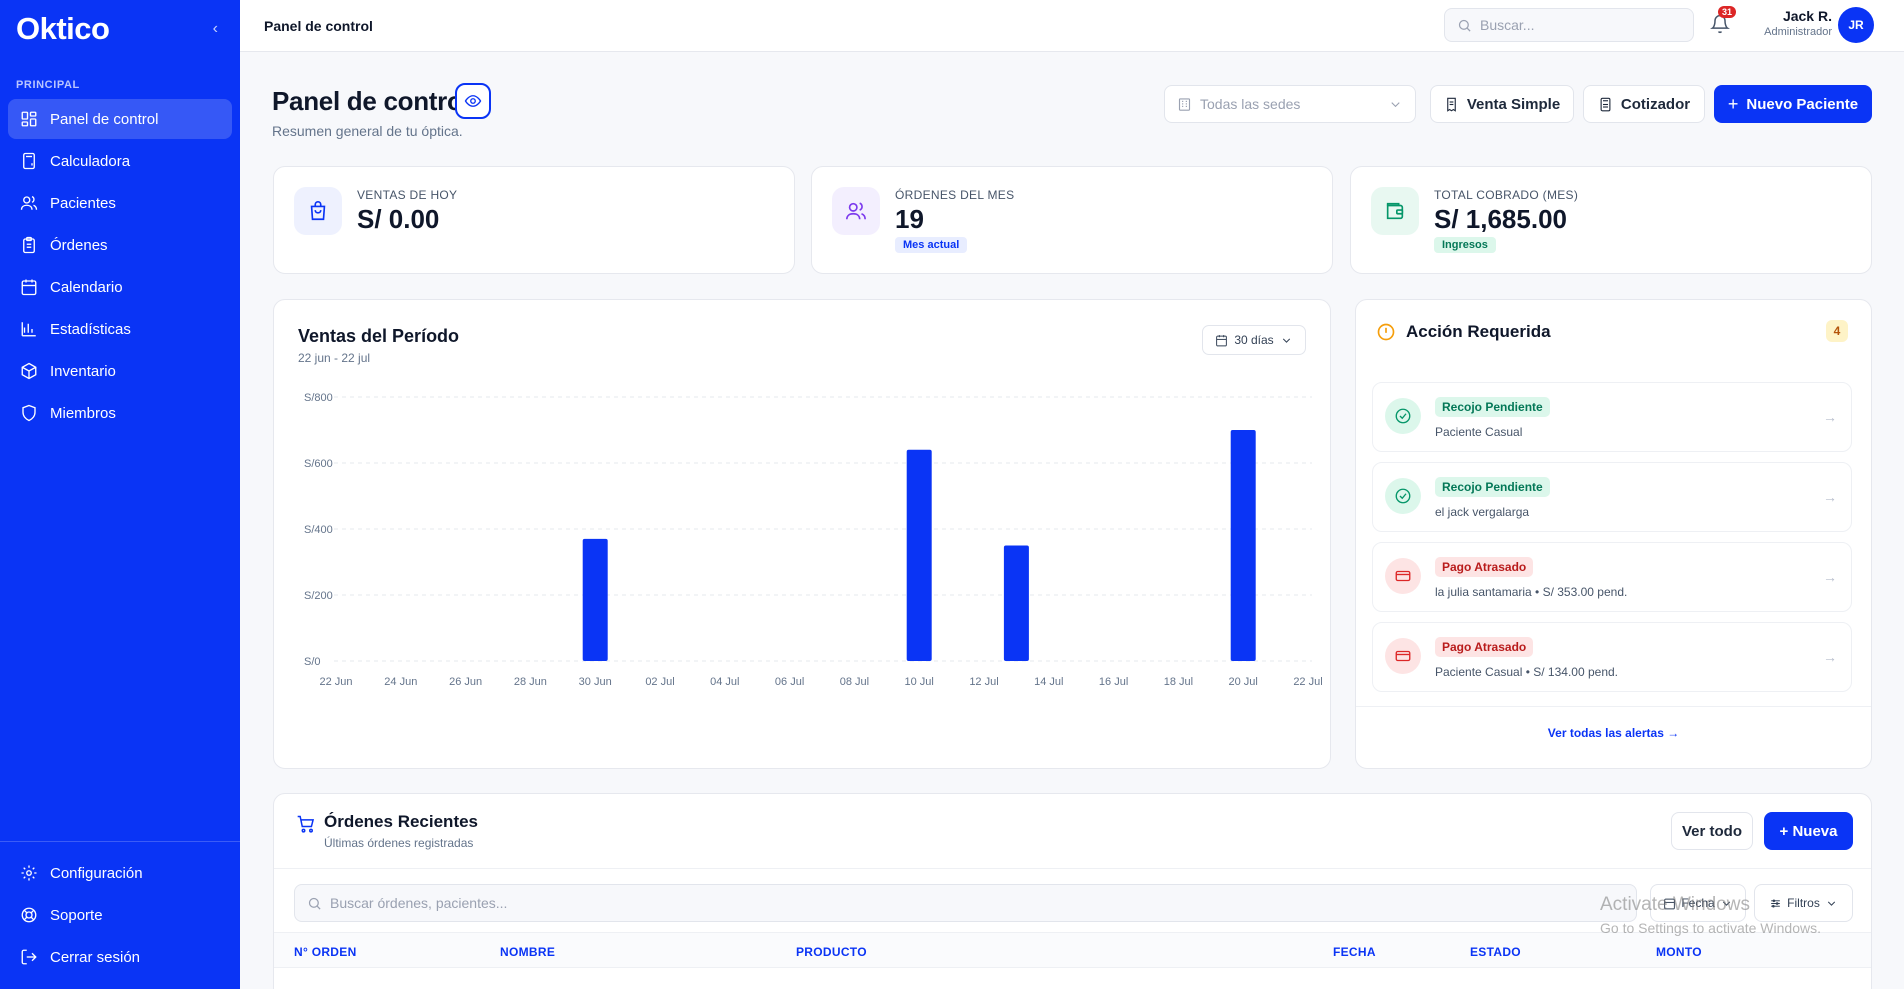 The image size is (1904, 989). I want to click on chart-range-label: 30 días, so click(1254, 340).